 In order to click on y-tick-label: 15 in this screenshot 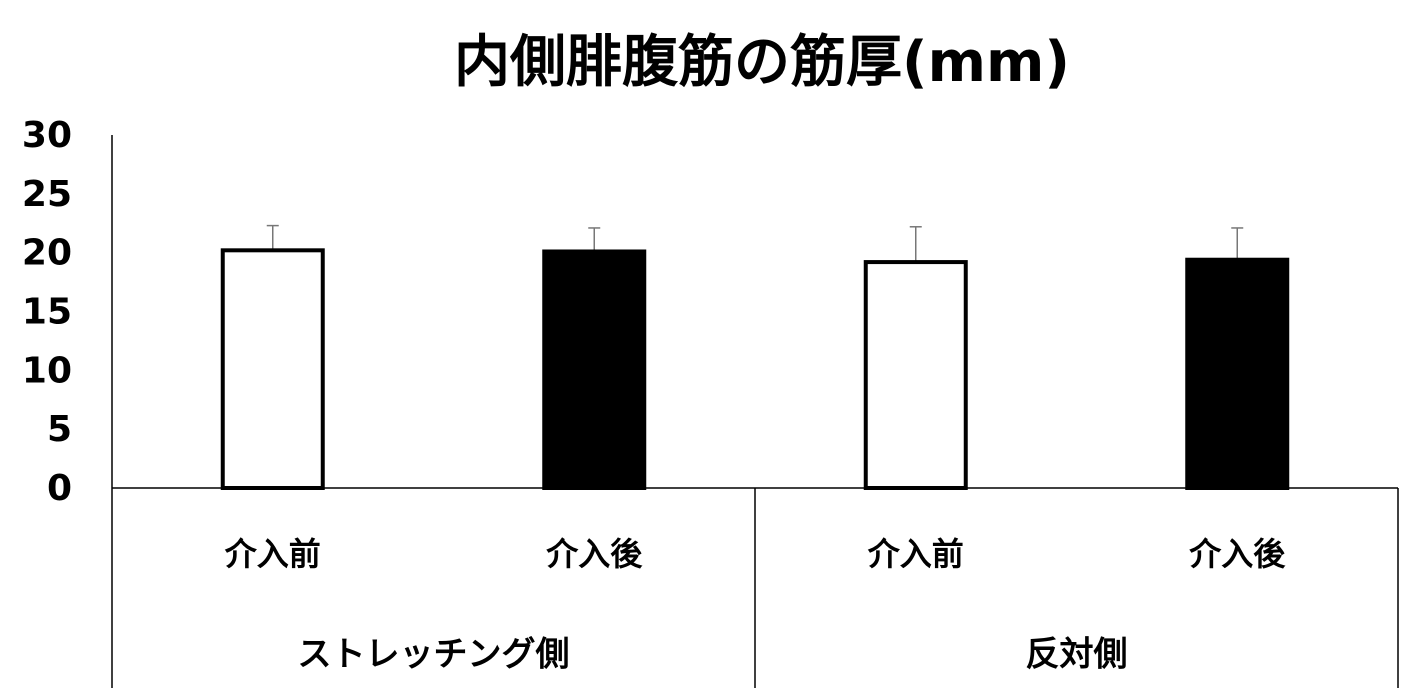, I will do `click(47, 312)`.